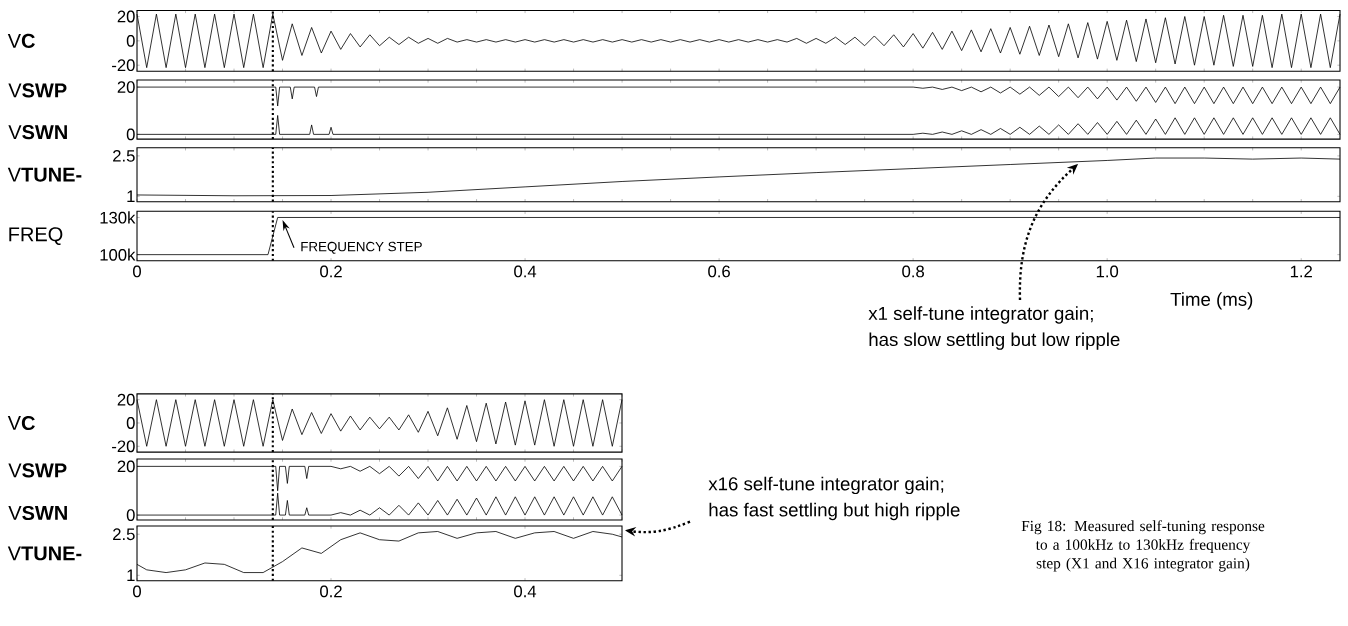 This screenshot has height=626, width=1348. What do you see at coordinates (118, 217) in the screenshot?
I see `y-tick-label: 130k` at bounding box center [118, 217].